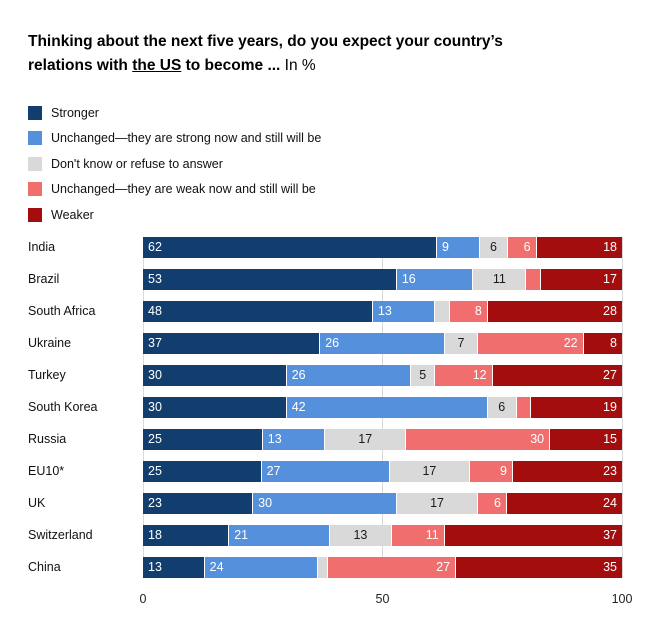 This screenshot has width=648, height=622. Describe the element at coordinates (392, 567) in the screenshot. I see `bar-segment: 27` at that location.